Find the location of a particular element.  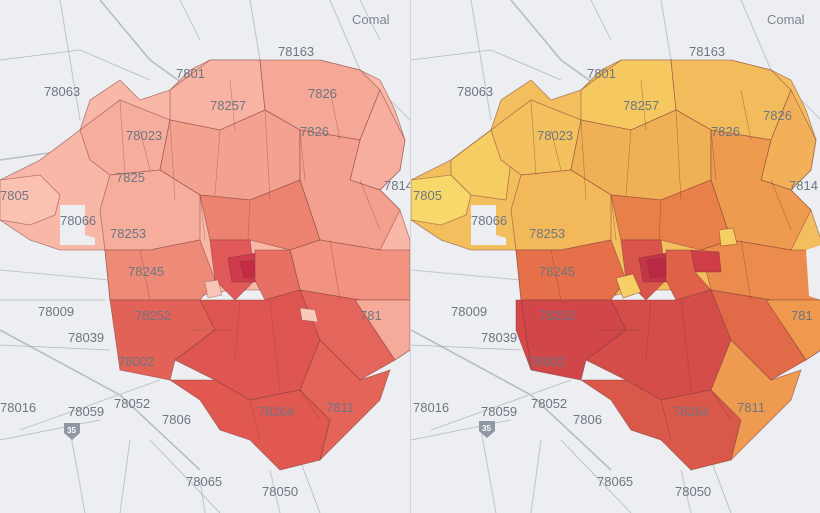

right-label-78059: 78059 is located at coordinates (499, 411).